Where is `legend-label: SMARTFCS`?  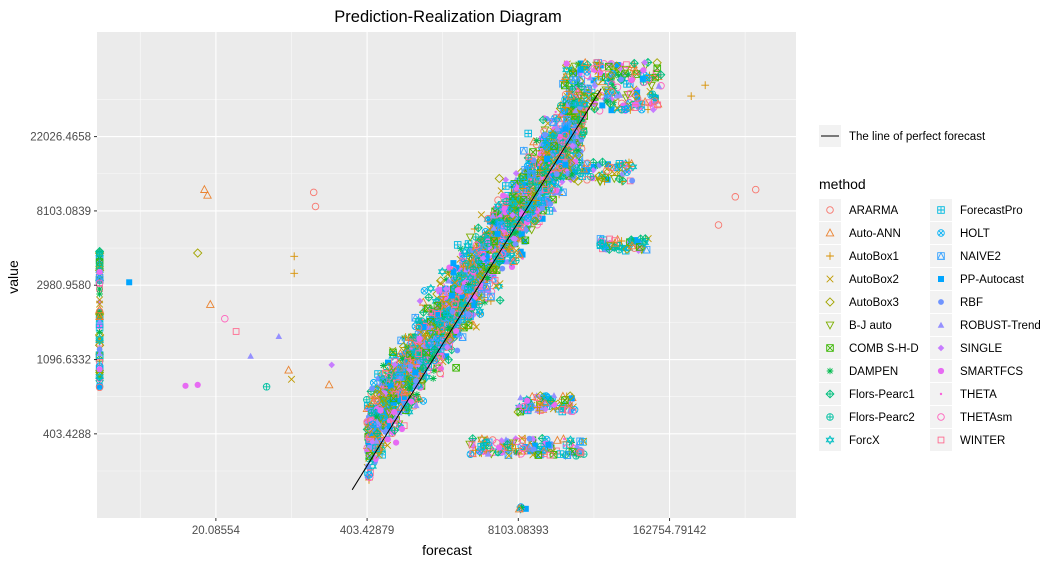
legend-label: SMARTFCS is located at coordinates (991, 372).